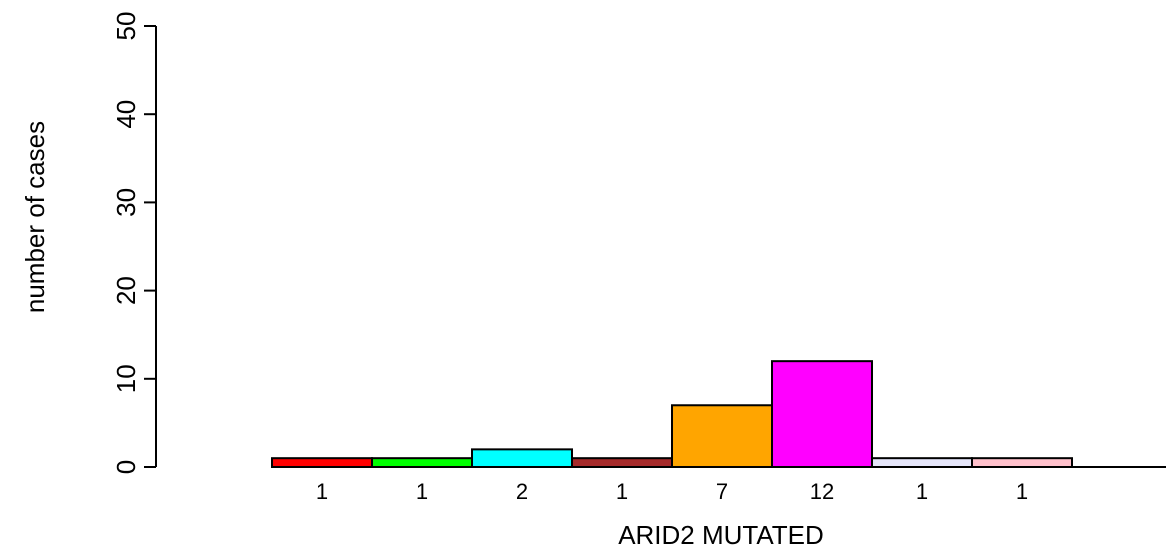  What do you see at coordinates (721, 535) in the screenshot?
I see `x-axis-title: ARID2 MUTATED` at bounding box center [721, 535].